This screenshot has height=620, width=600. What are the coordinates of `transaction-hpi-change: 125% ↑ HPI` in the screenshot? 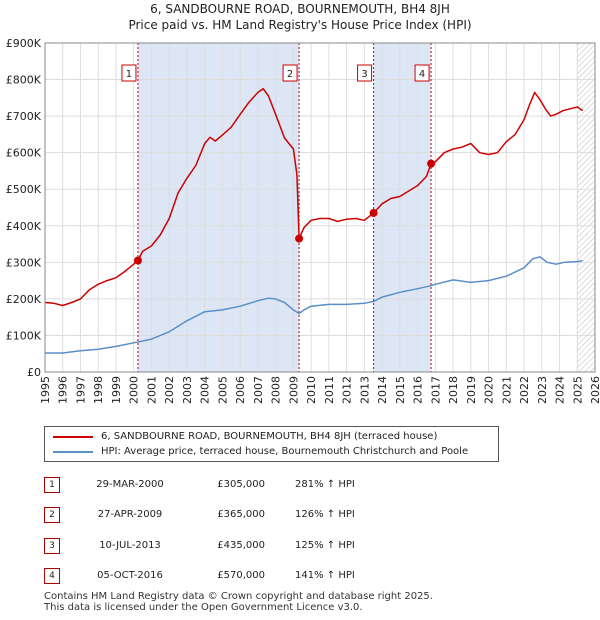 It's located at (325, 545).